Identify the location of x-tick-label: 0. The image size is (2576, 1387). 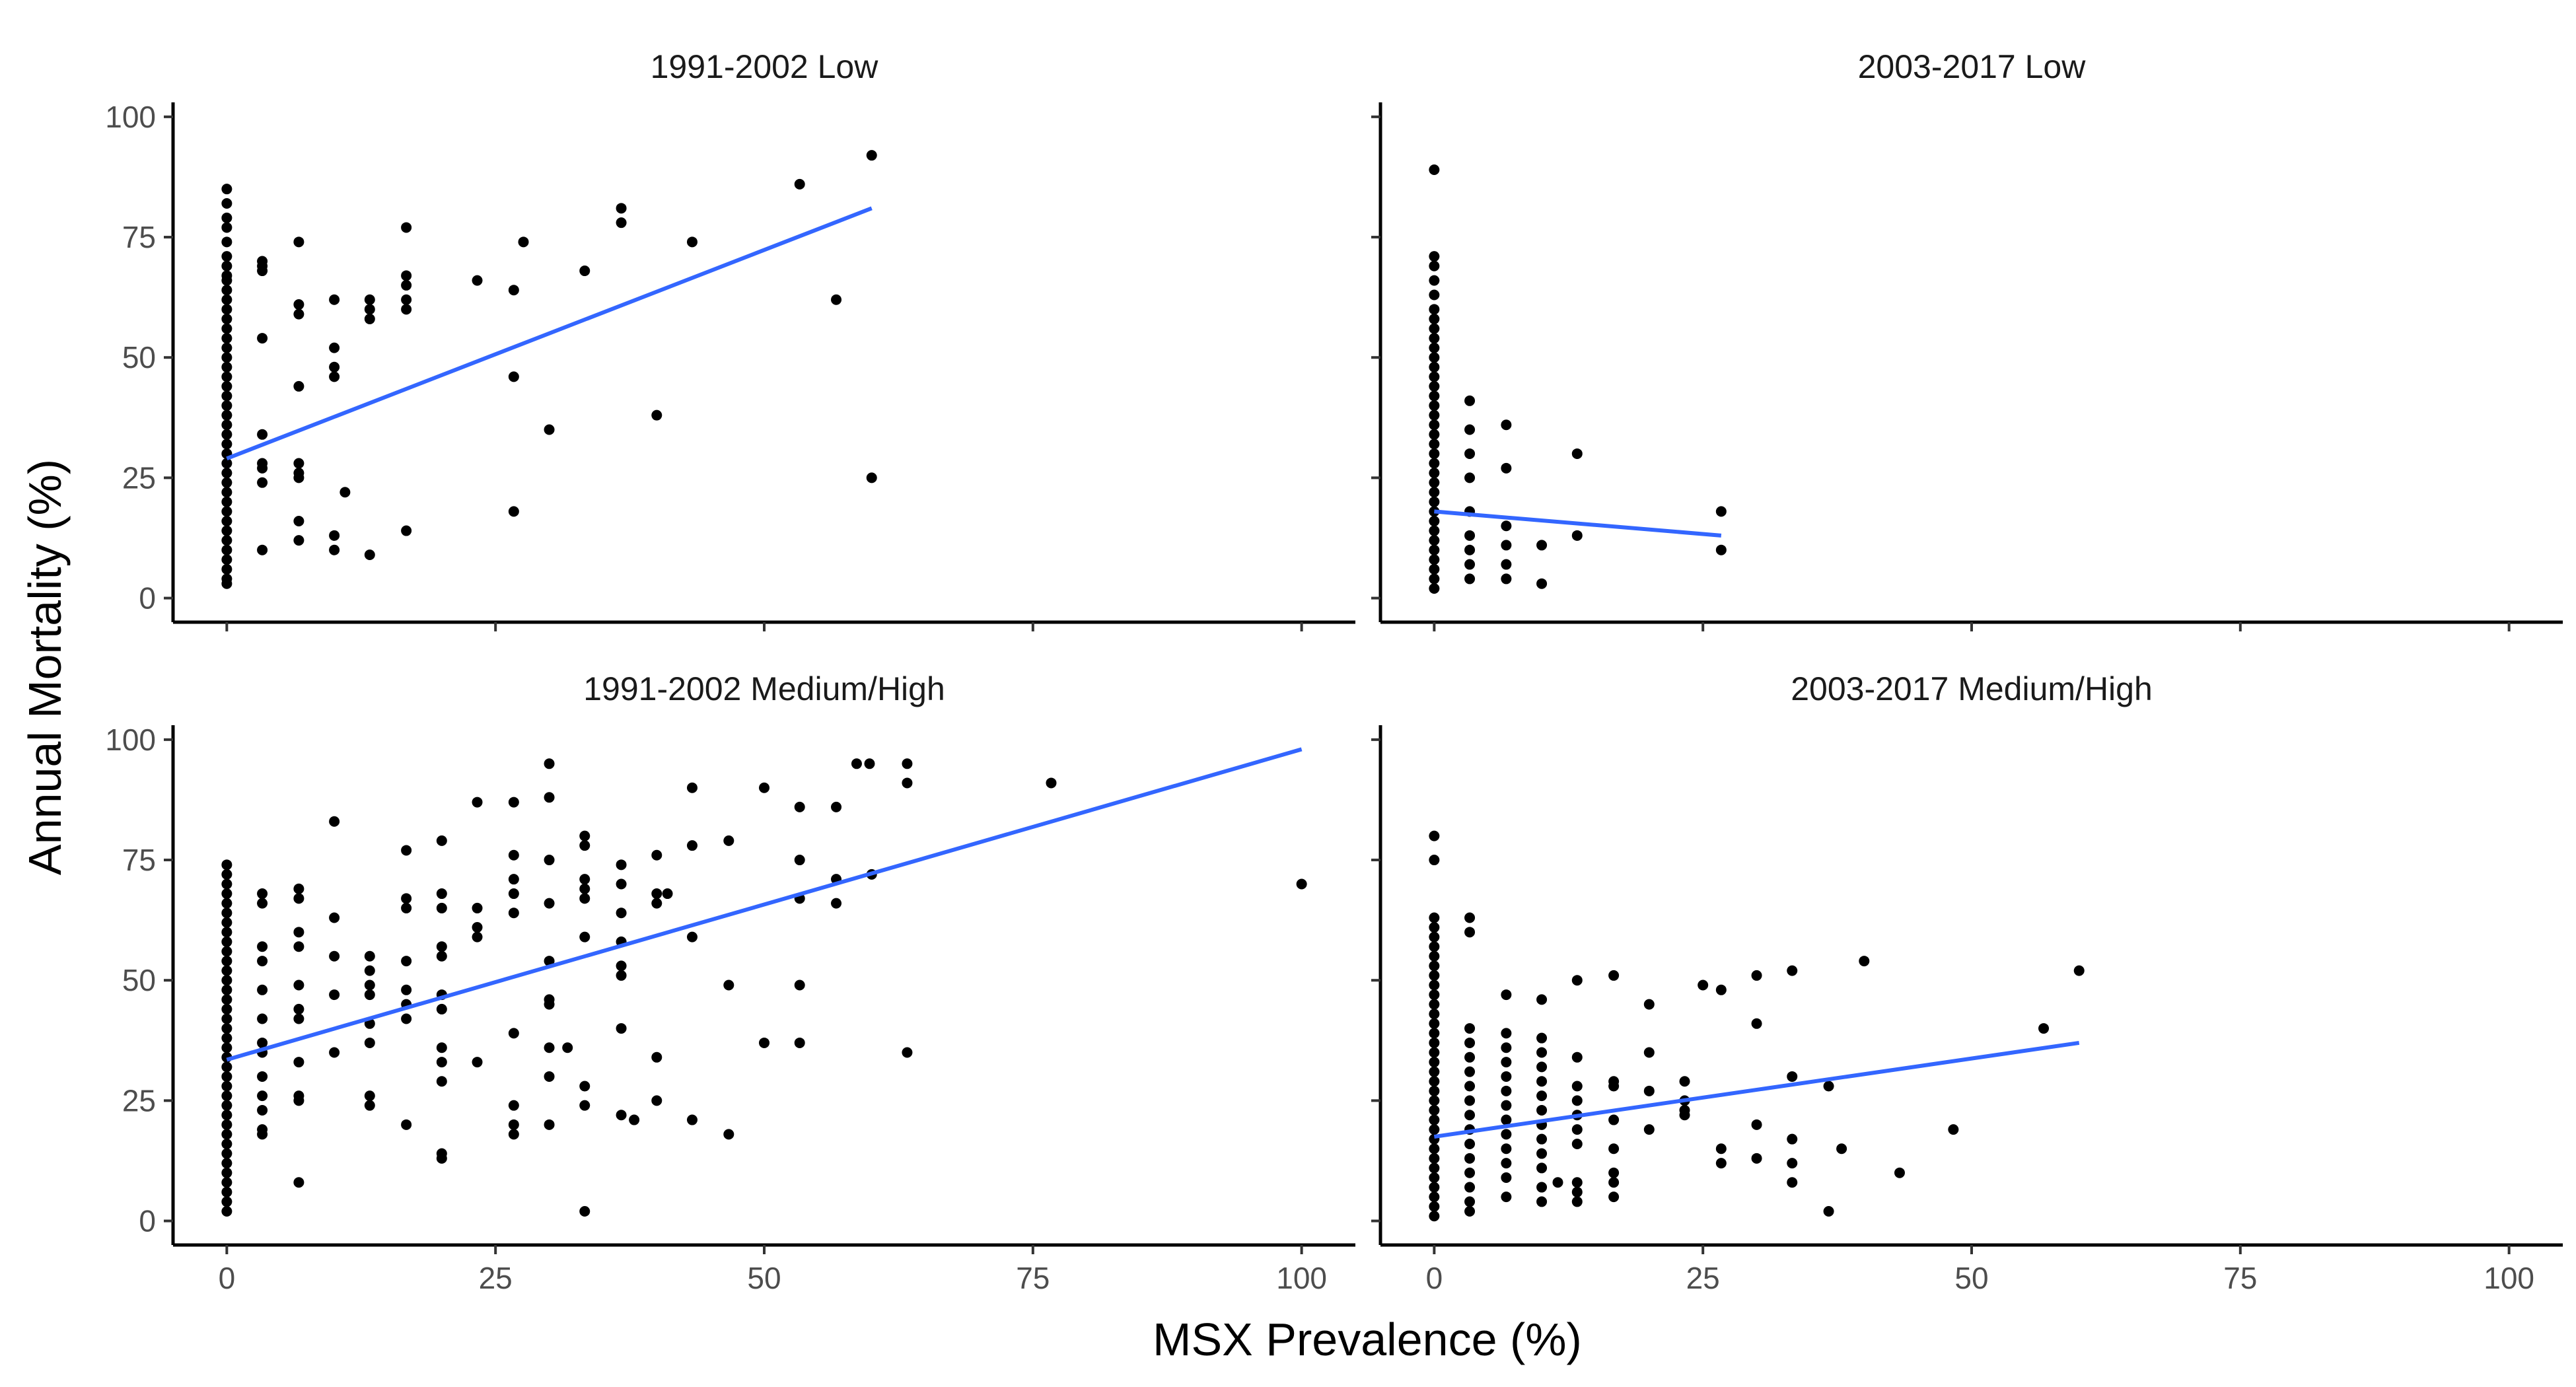
(227, 1278).